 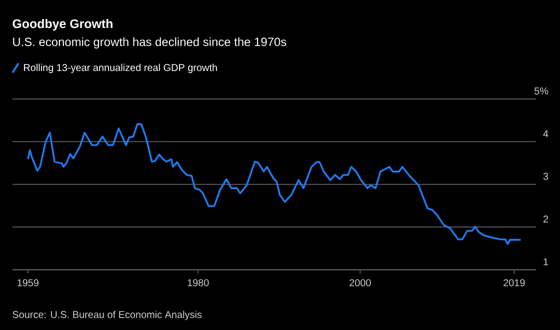 What do you see at coordinates (360, 282) in the screenshot?
I see `x-tick-label: 2000` at bounding box center [360, 282].